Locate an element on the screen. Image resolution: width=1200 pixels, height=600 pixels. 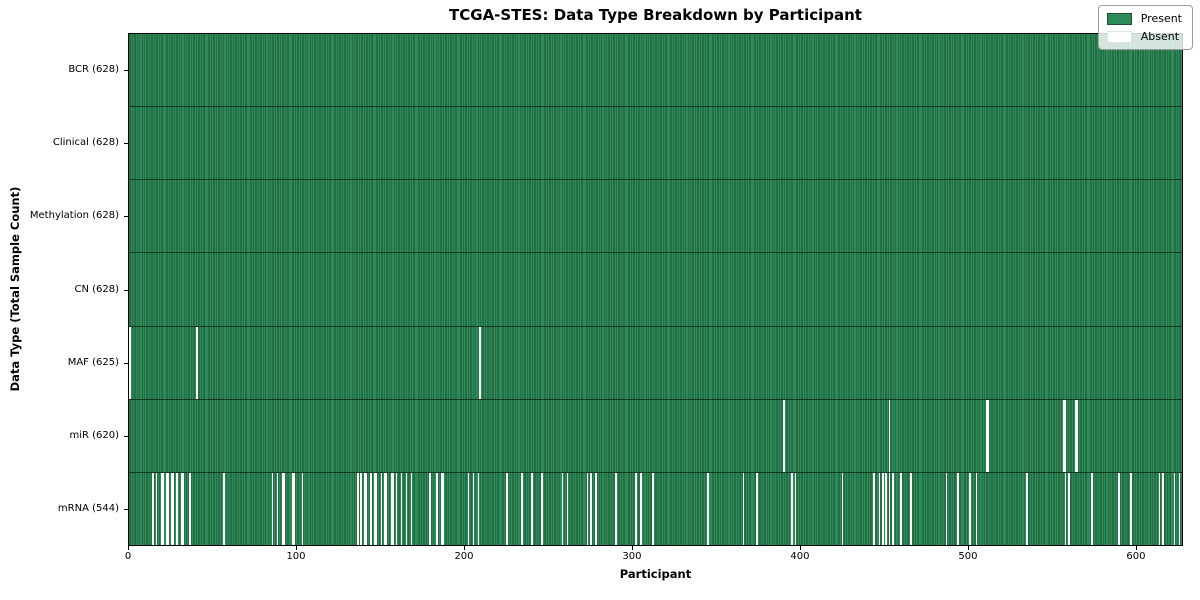
y-tick-label: BCR (628) is located at coordinates (93, 69).